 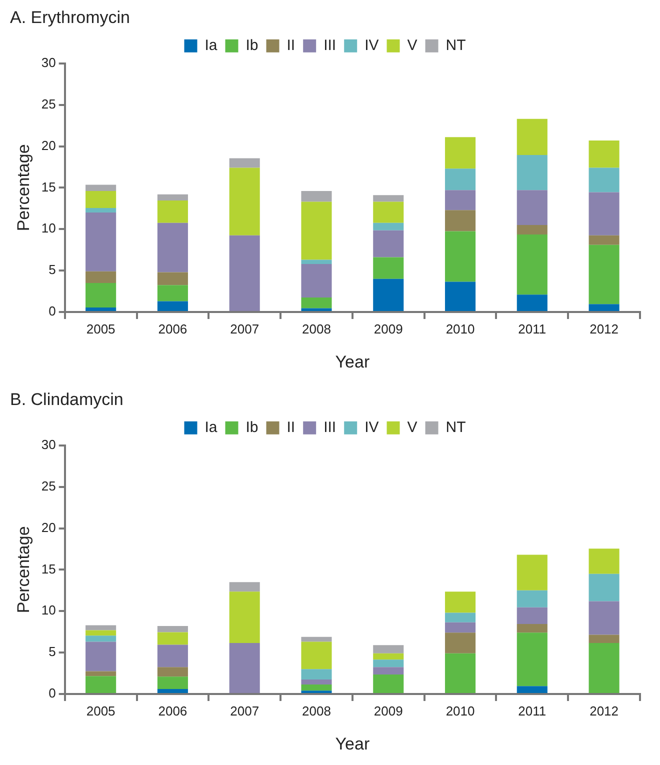 What do you see at coordinates (48, 145) in the screenshot?
I see `y-tick-label: 20` at bounding box center [48, 145].